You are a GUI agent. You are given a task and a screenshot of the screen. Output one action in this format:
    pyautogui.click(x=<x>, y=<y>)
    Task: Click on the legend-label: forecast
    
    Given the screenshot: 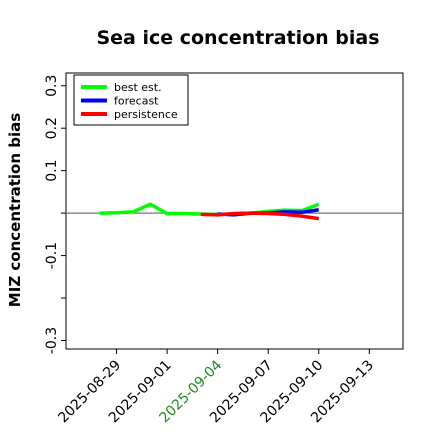 What is the action you would take?
    pyautogui.click(x=136, y=101)
    